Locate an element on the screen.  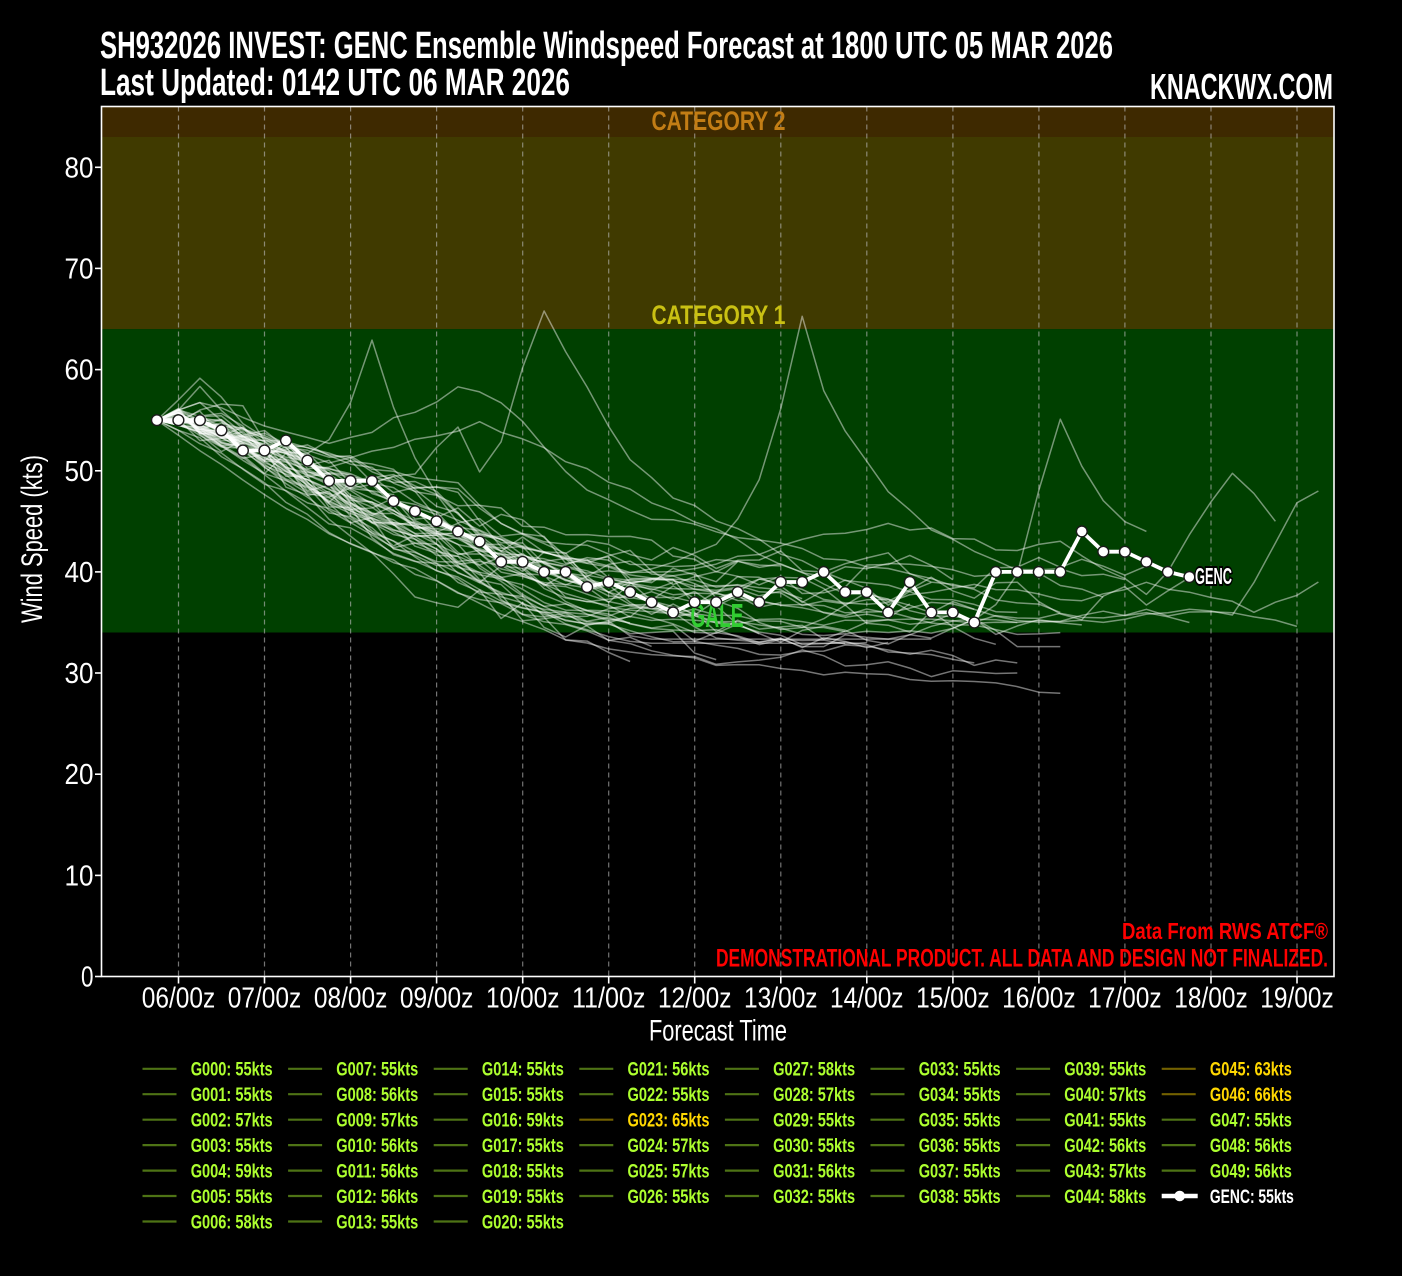
svg-text: G012: 56kts is located at coordinates (377, 1197).